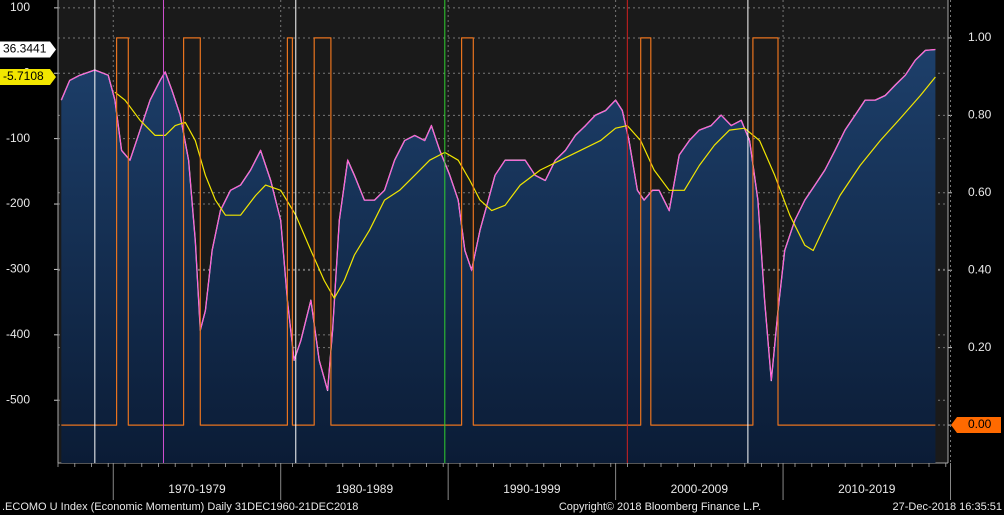 The height and width of the screenshot is (515, 1004). Describe the element at coordinates (700, 489) in the screenshot. I see `x-tick-label: 2000-2009` at that location.